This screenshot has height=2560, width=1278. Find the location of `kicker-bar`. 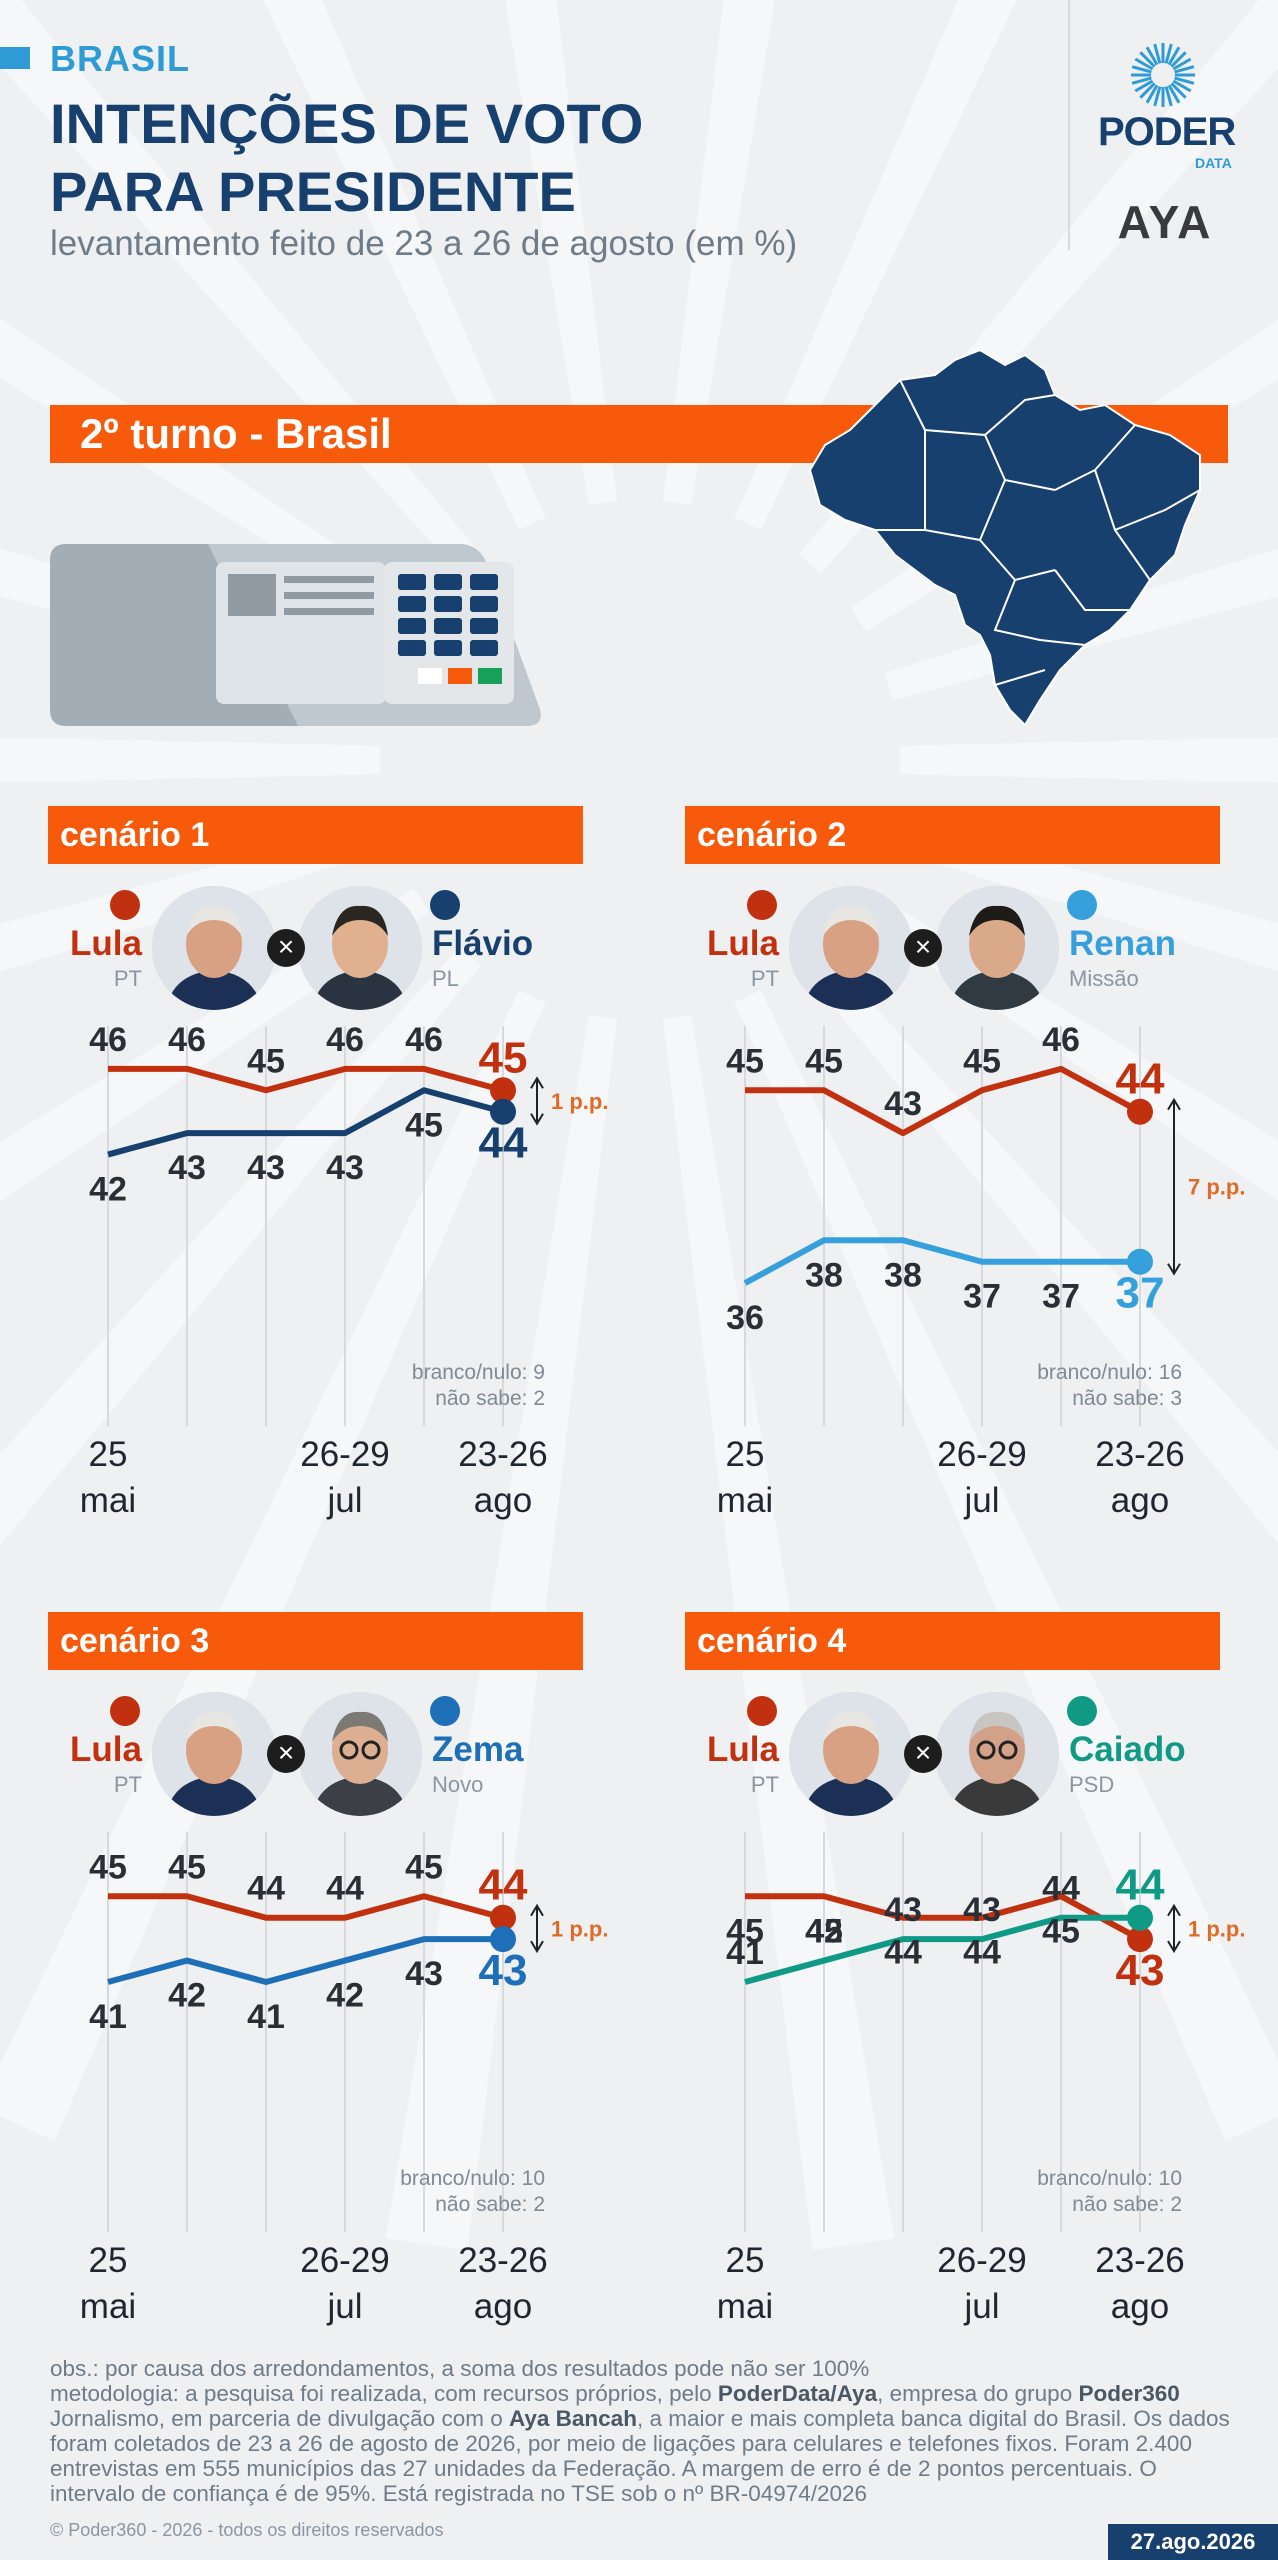

kicker-bar is located at coordinates (15, 58).